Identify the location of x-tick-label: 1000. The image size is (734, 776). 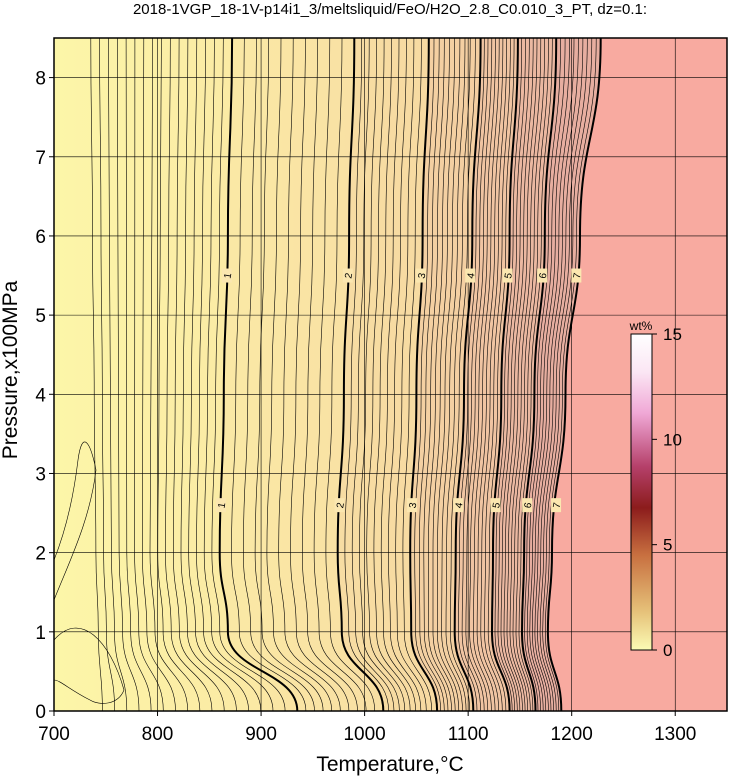
(364, 734).